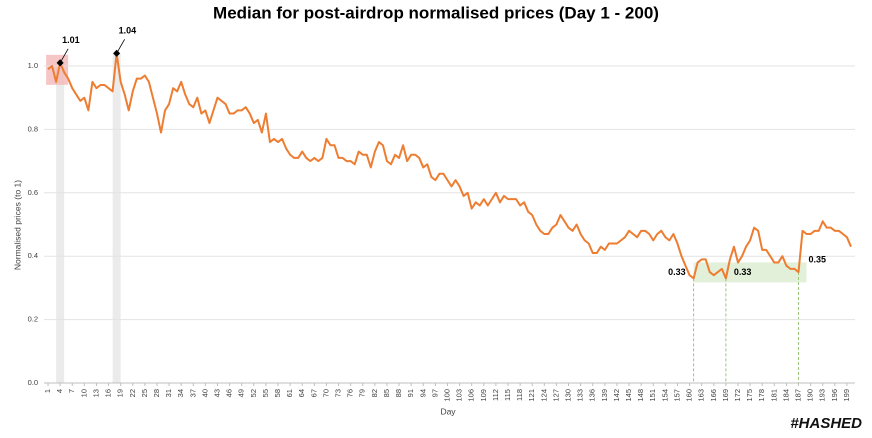  Describe the element at coordinates (422, 393) in the screenshot. I see `x-tick-label: 94` at that location.